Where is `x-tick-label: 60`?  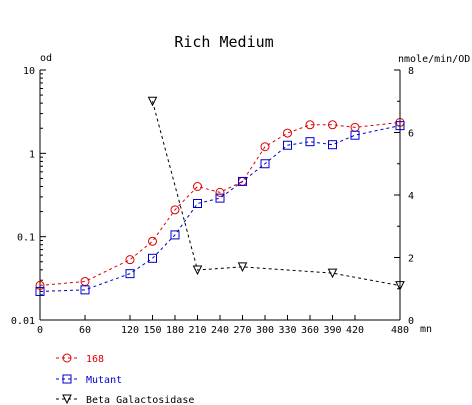 x-tick-label: 60 is located at coordinates (85, 330).